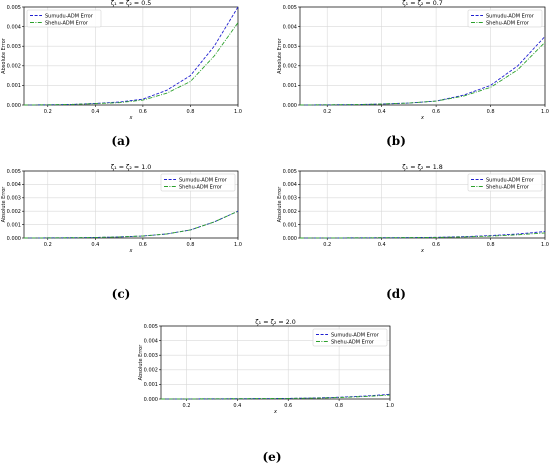  Describe the element at coordinates (131, 3) in the screenshot. I see `chart-title: ζ₁ = ζ₂ = 0.5` at that location.